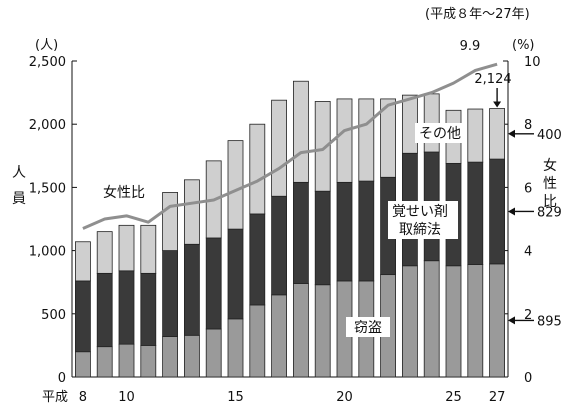 Image resolution: width=570 pixels, height=411 pixels. Describe the element at coordinates (420, 212) in the screenshot. I see `series-label-drug: 覚せい剤` at that location.